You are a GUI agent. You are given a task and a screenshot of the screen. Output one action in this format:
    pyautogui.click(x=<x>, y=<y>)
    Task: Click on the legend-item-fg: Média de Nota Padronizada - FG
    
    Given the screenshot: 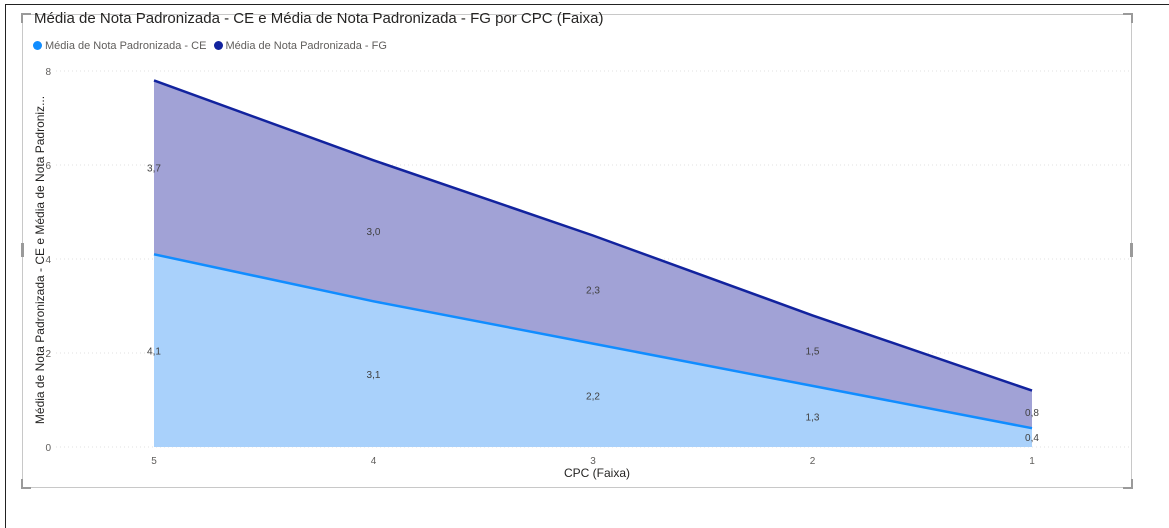 What is the action you would take?
    pyautogui.click(x=300, y=46)
    